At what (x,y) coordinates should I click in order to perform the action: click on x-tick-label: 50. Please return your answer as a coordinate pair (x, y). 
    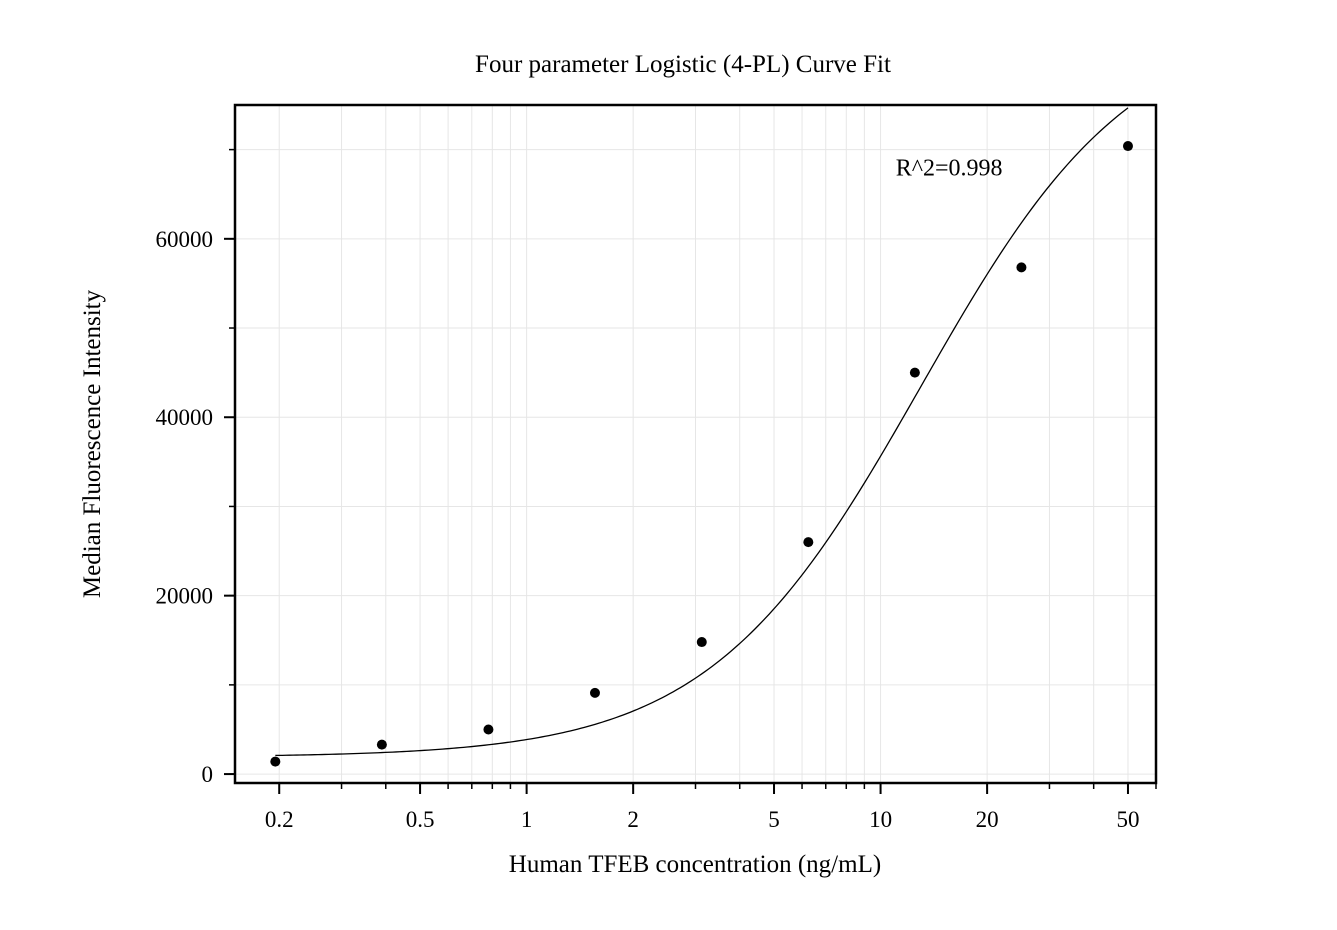
    Looking at the image, I should click on (1127, 819).